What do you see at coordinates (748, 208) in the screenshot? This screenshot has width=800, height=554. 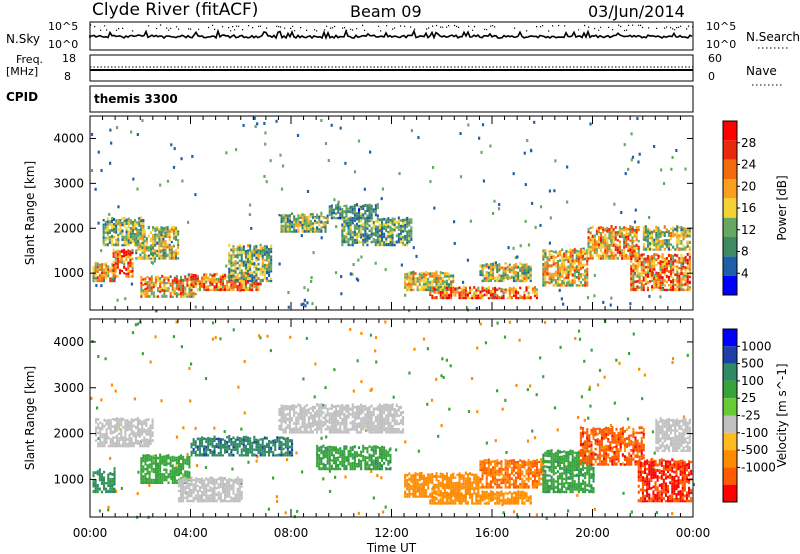 I see `power-colorbar-label: 16` at bounding box center [748, 208].